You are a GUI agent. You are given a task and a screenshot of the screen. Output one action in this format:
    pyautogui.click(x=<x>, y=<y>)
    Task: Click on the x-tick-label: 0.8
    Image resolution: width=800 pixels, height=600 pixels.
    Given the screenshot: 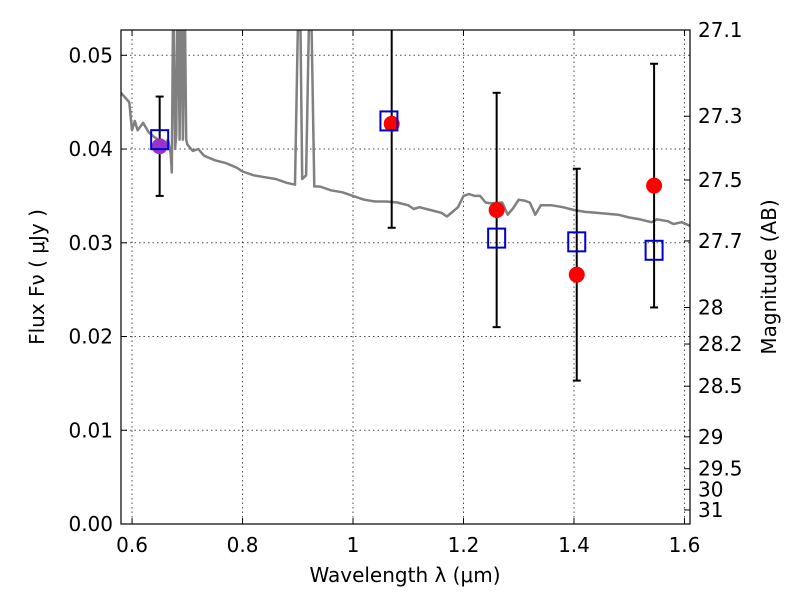 What is the action you would take?
    pyautogui.click(x=243, y=545)
    